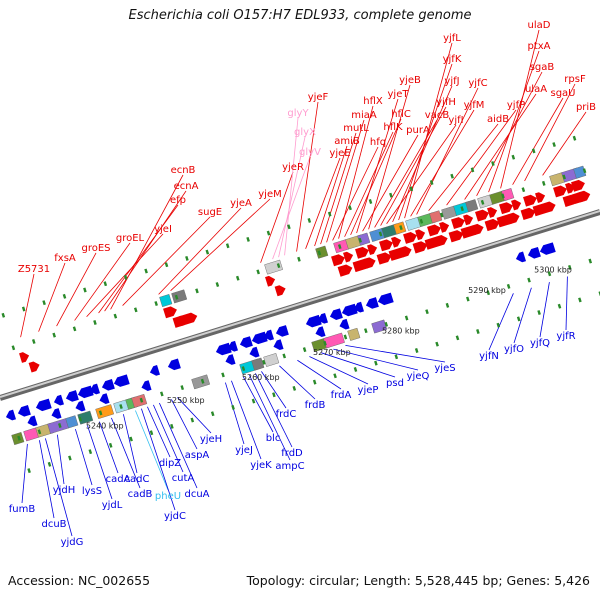  What do you see at coordinates (514, 349) in the screenshot?
I see `gene-label-bottom: yjfO` at bounding box center [514, 349].